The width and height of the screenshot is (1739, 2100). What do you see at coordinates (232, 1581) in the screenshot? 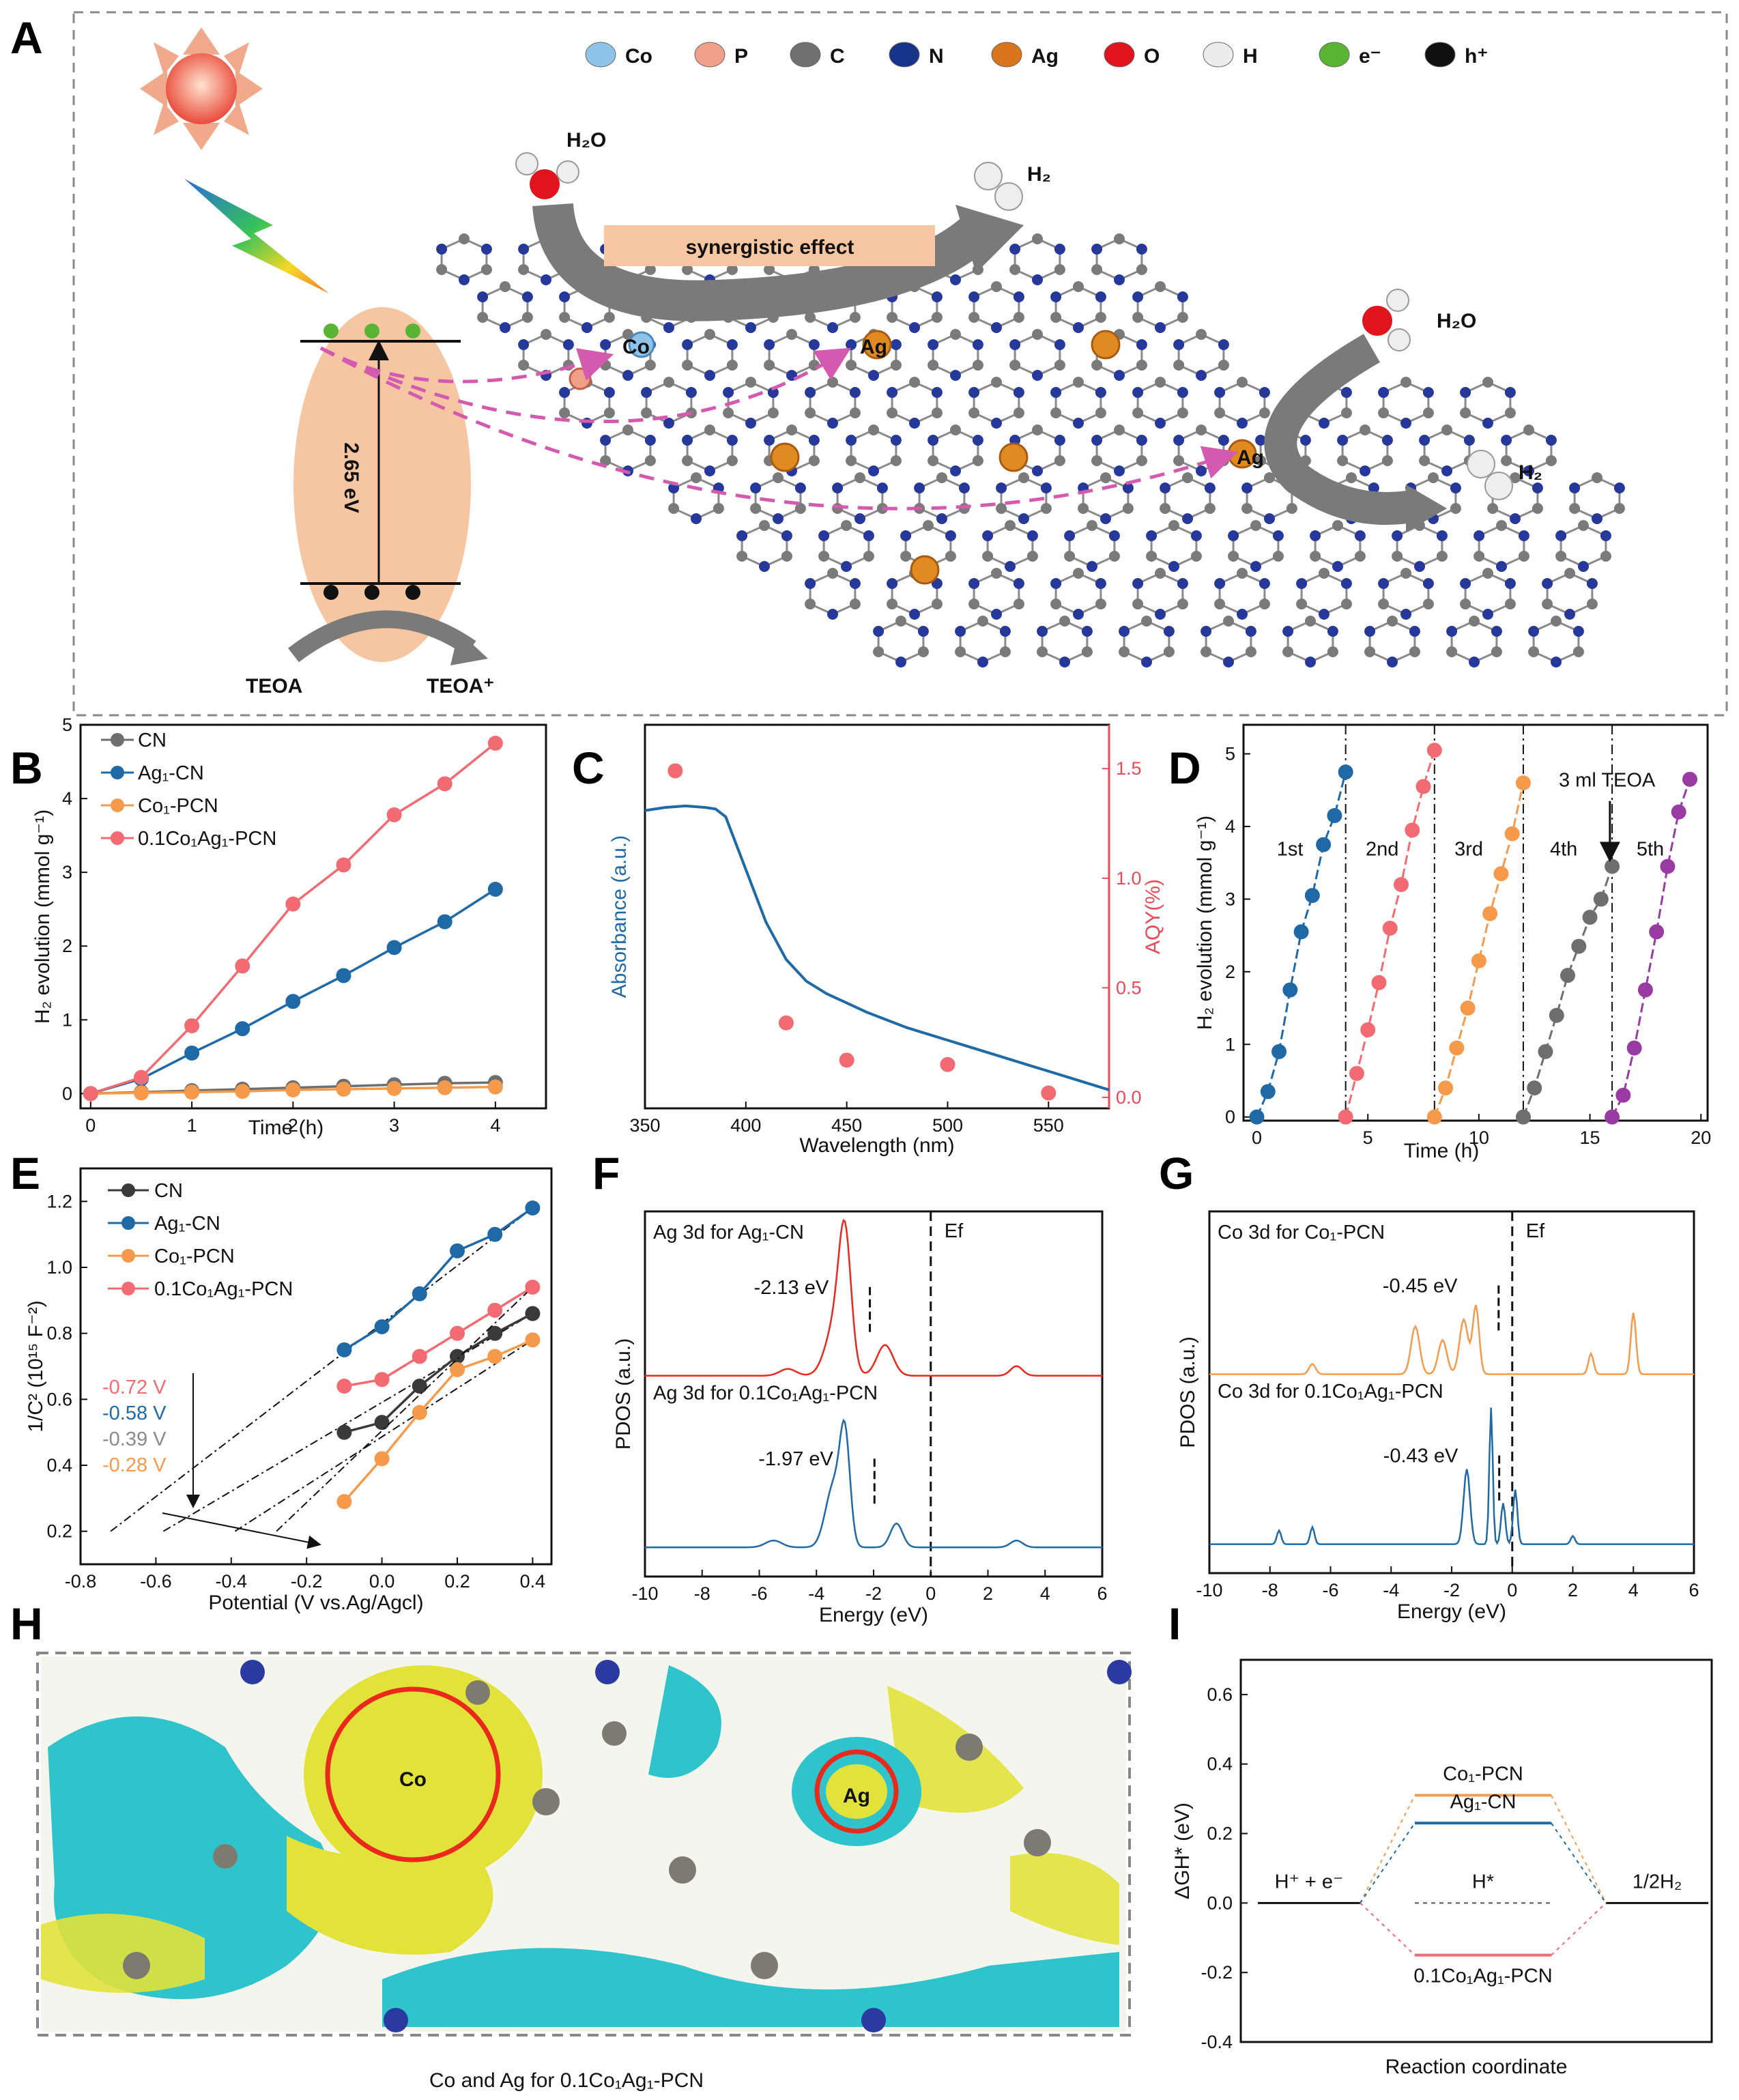
I see `x-tick-label: -0.4` at bounding box center [232, 1581].